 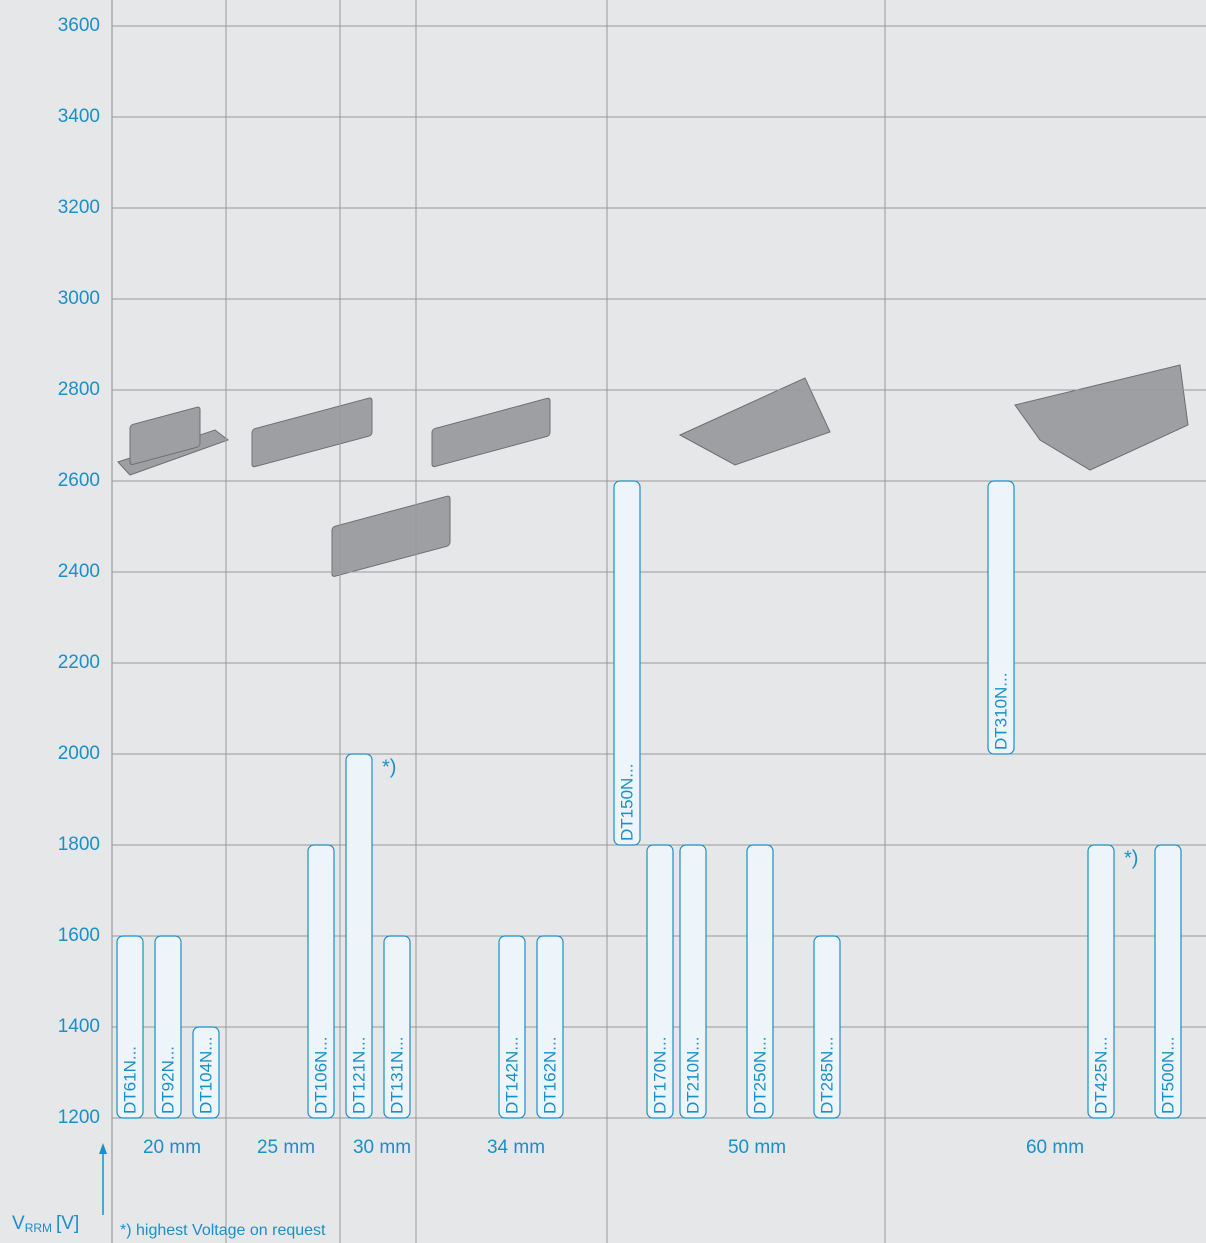 I want to click on group-label: 25 mm, so click(x=286, y=1147).